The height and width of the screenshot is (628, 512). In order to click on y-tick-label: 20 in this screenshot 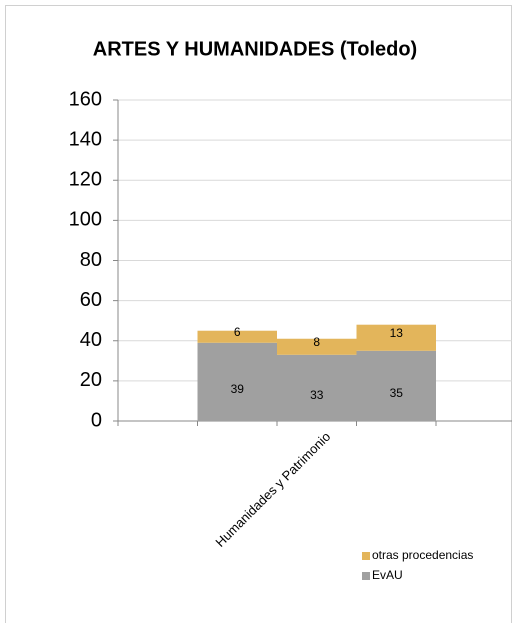, I will do `click(91, 380)`.